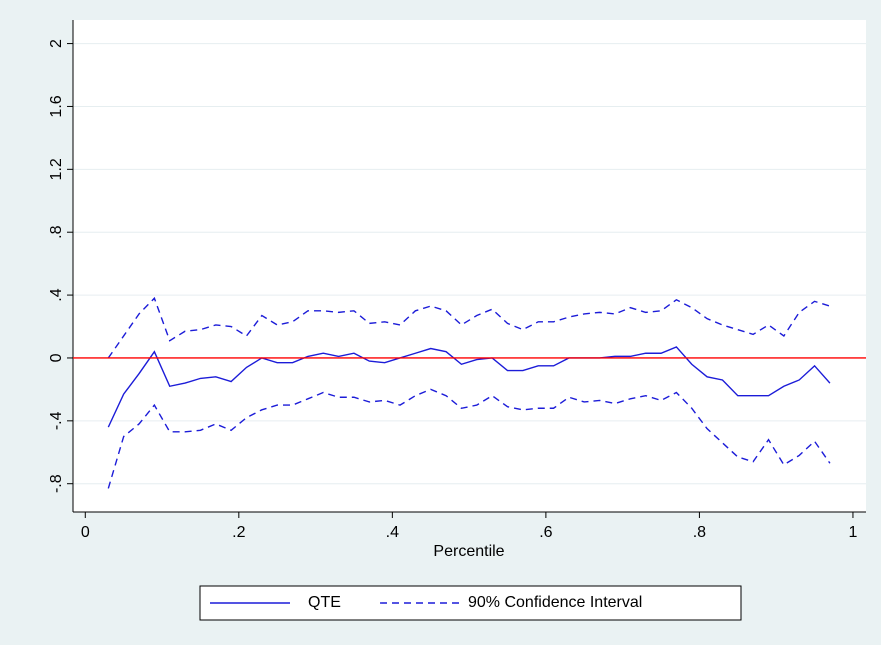 This screenshot has width=881, height=645. What do you see at coordinates (468, 551) in the screenshot?
I see `x-axis-label: Percentile` at bounding box center [468, 551].